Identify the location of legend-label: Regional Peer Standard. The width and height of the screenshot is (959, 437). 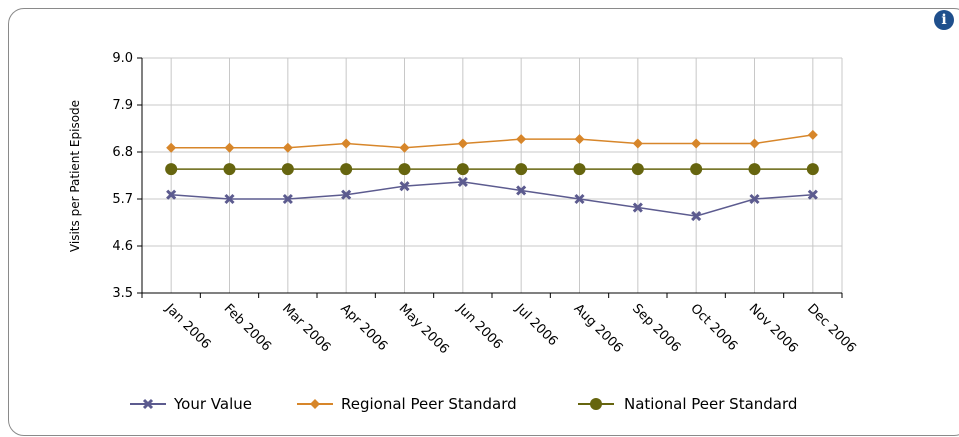
(429, 404).